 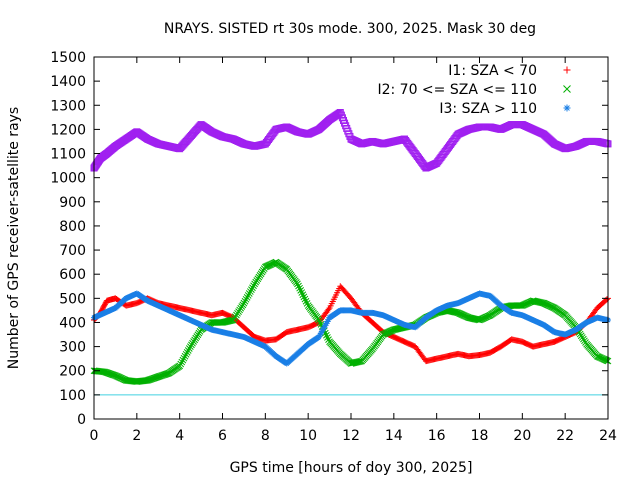 What do you see at coordinates (394, 436) in the screenshot?
I see `x-tick-label: 14` at bounding box center [394, 436].